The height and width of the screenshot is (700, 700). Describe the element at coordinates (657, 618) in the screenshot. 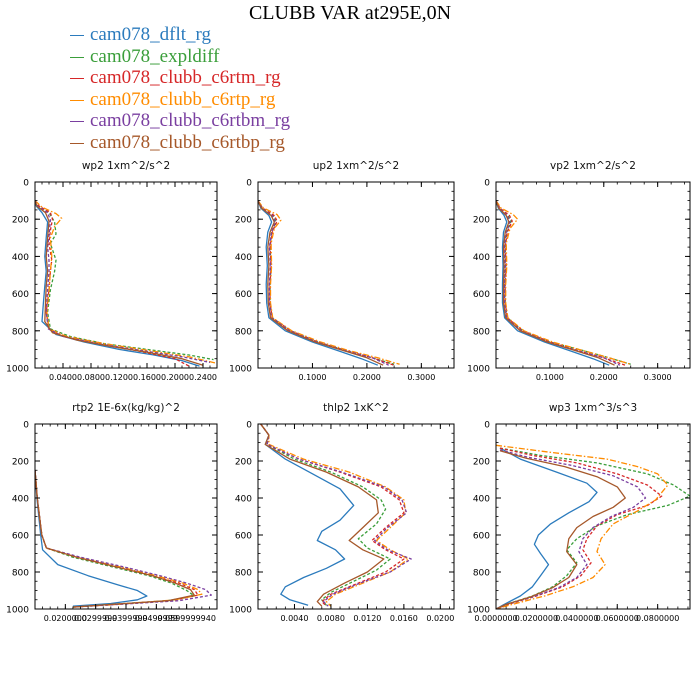

I see `x-tick-label: 0.0800000` at that location.